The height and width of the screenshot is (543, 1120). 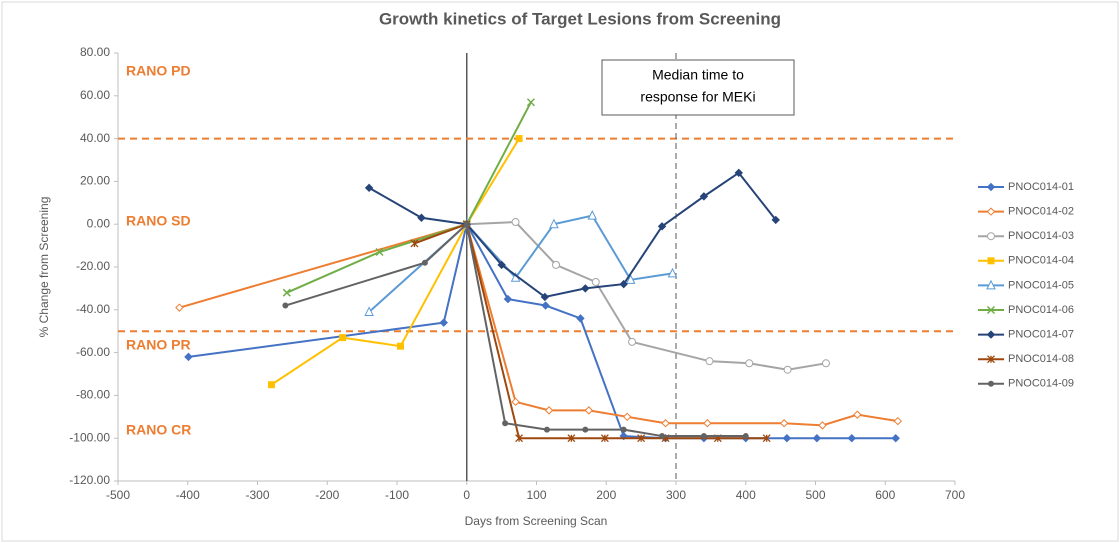 I want to click on x-tick-label: 500, so click(x=815, y=495).